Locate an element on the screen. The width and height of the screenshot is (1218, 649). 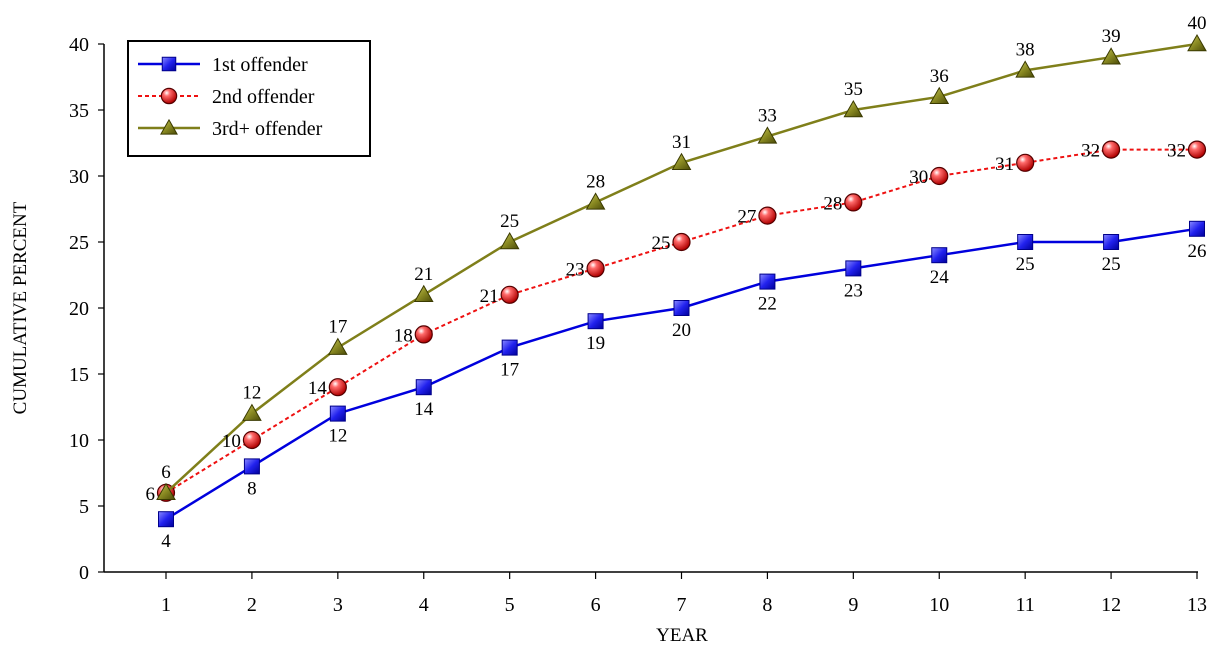
y-tick-label: 10 is located at coordinates (79, 441).